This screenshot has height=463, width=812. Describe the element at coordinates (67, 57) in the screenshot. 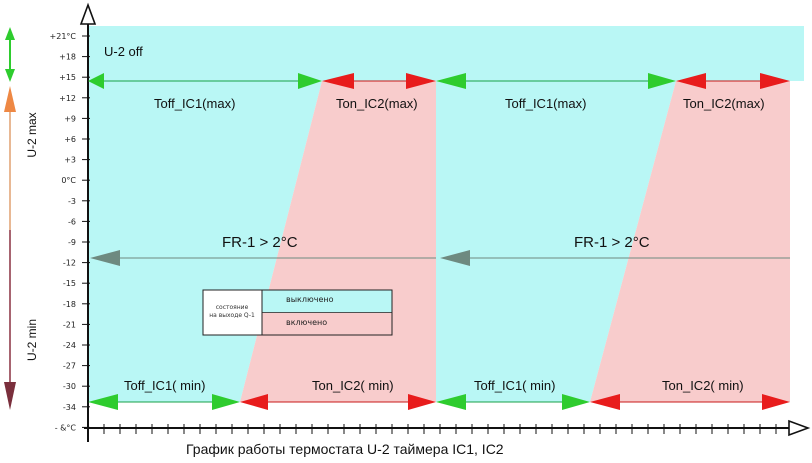

I see `y-tick-label: +18` at that location.